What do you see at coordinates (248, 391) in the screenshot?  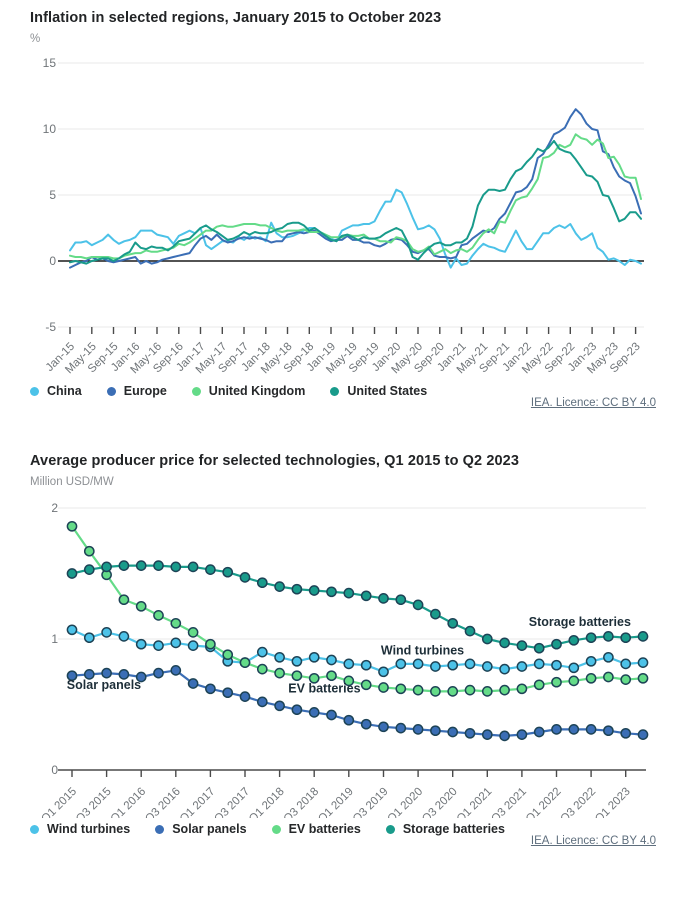 I see `legend-item-united-kingdom: United Kingdom` at bounding box center [248, 391].